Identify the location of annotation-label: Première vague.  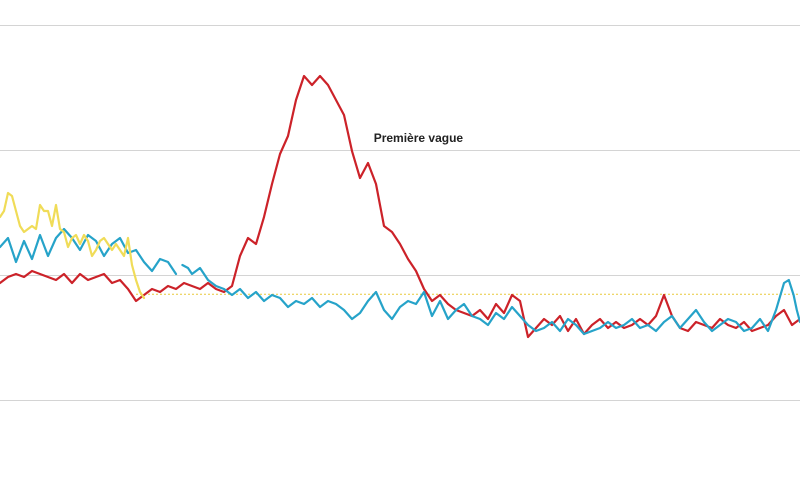
(419, 138).